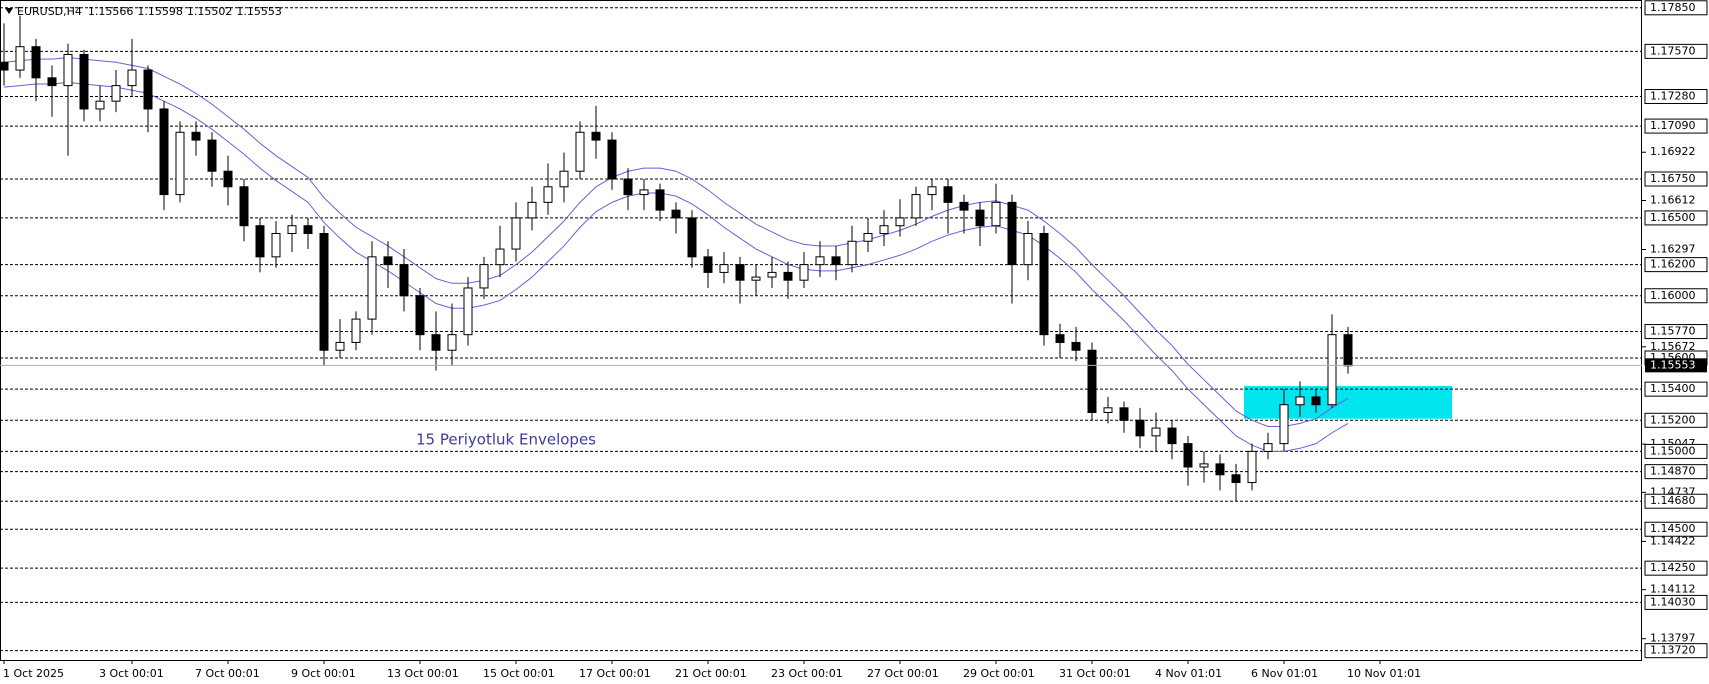  Describe the element at coordinates (1673, 125) in the screenshot. I see `level-label: 1.17090` at that location.